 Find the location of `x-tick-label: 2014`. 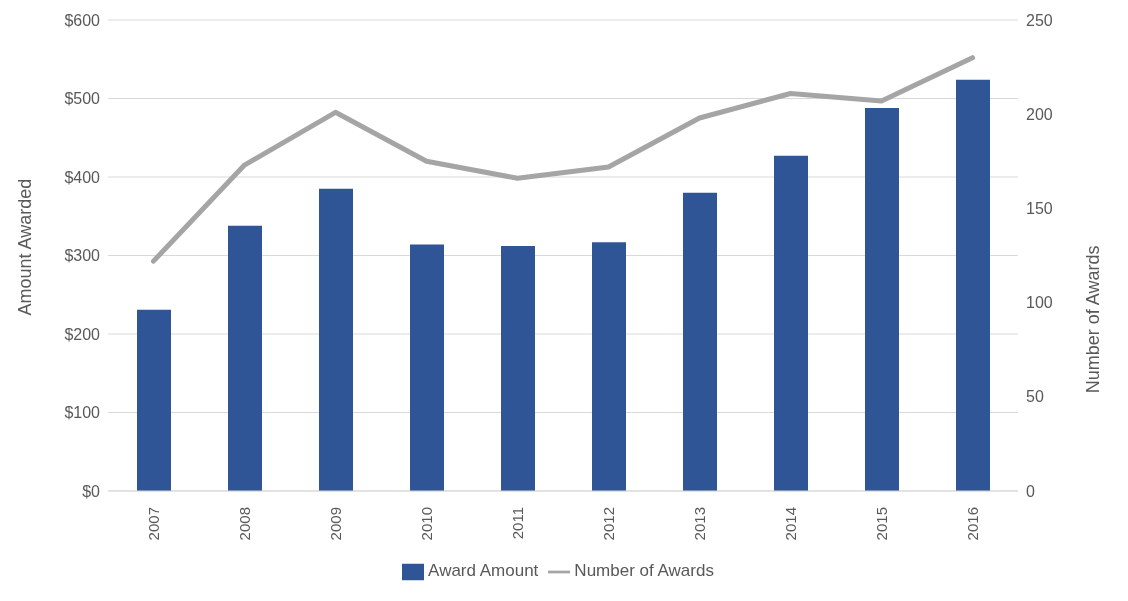

x-tick-label: 2014 is located at coordinates (790, 524).